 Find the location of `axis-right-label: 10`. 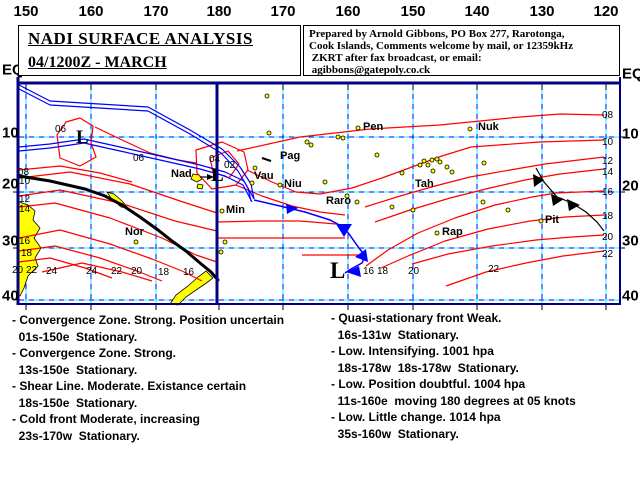

axis-right-label: 10 is located at coordinates (630, 134).